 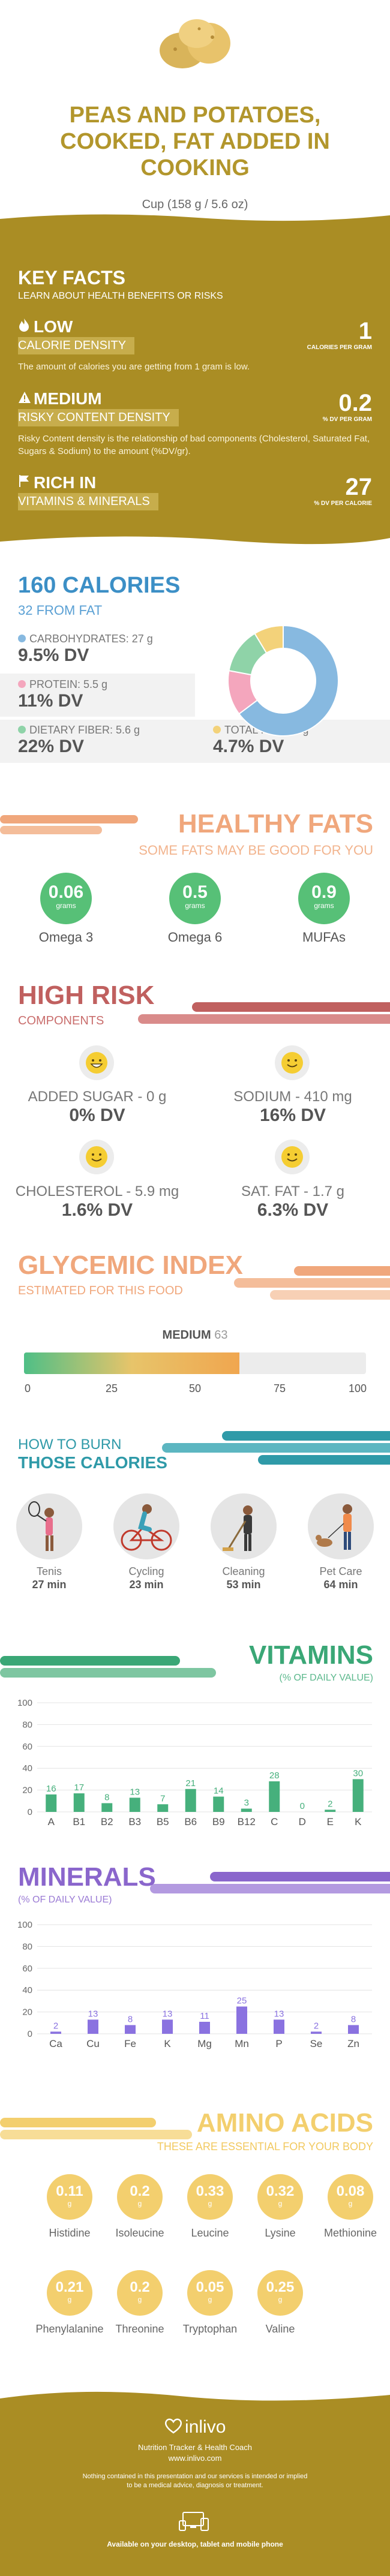 I want to click on footer-wave, so click(x=195, y=2396).